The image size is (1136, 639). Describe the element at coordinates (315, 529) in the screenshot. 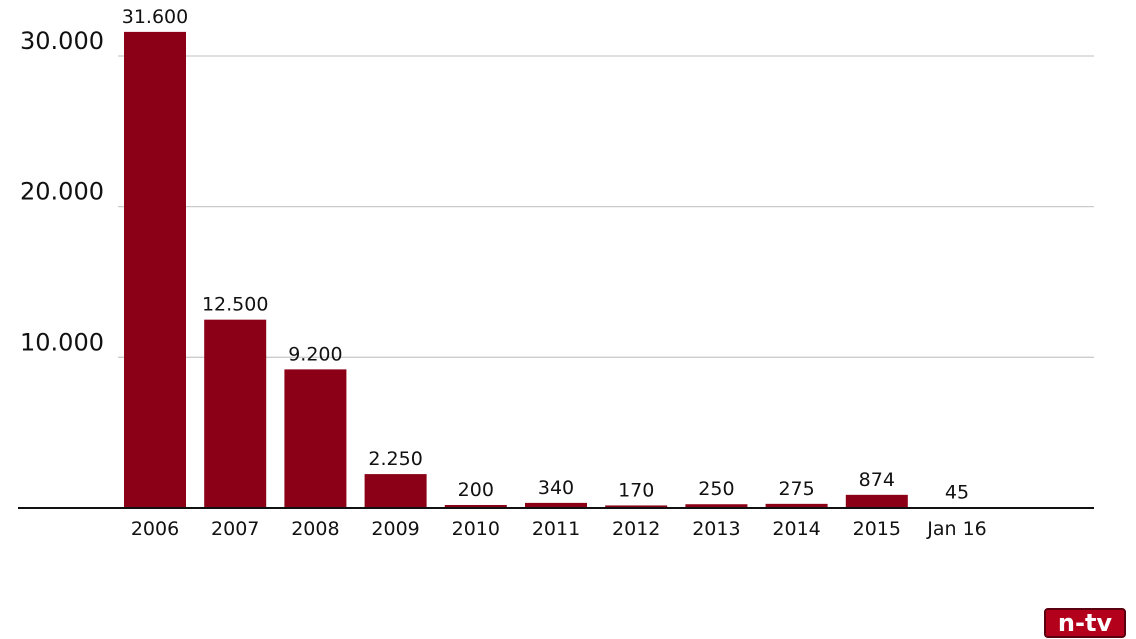

I see `x-tick-label: 2008` at that location.